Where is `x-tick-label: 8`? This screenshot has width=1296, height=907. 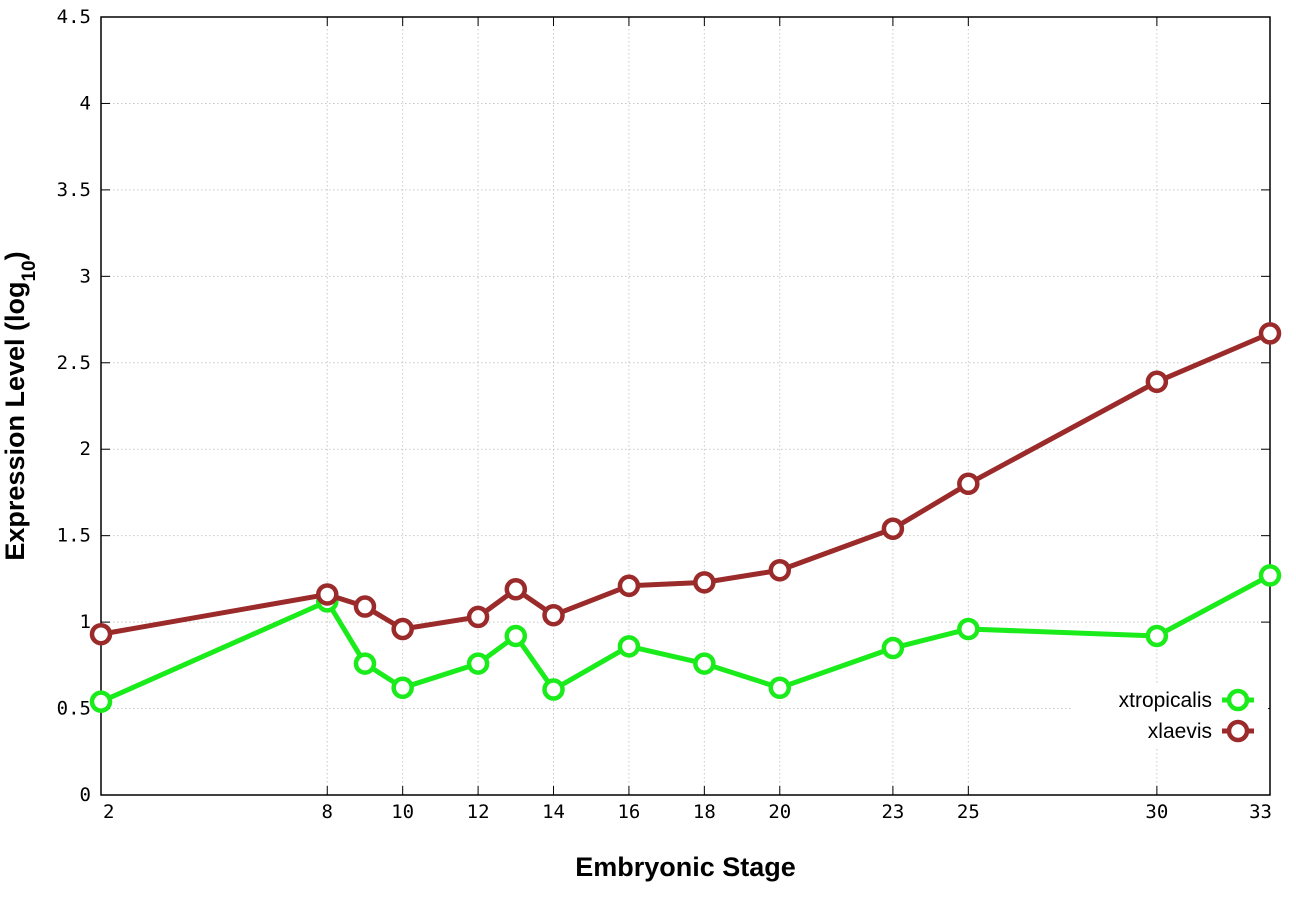 x-tick-label: 8 is located at coordinates (327, 812).